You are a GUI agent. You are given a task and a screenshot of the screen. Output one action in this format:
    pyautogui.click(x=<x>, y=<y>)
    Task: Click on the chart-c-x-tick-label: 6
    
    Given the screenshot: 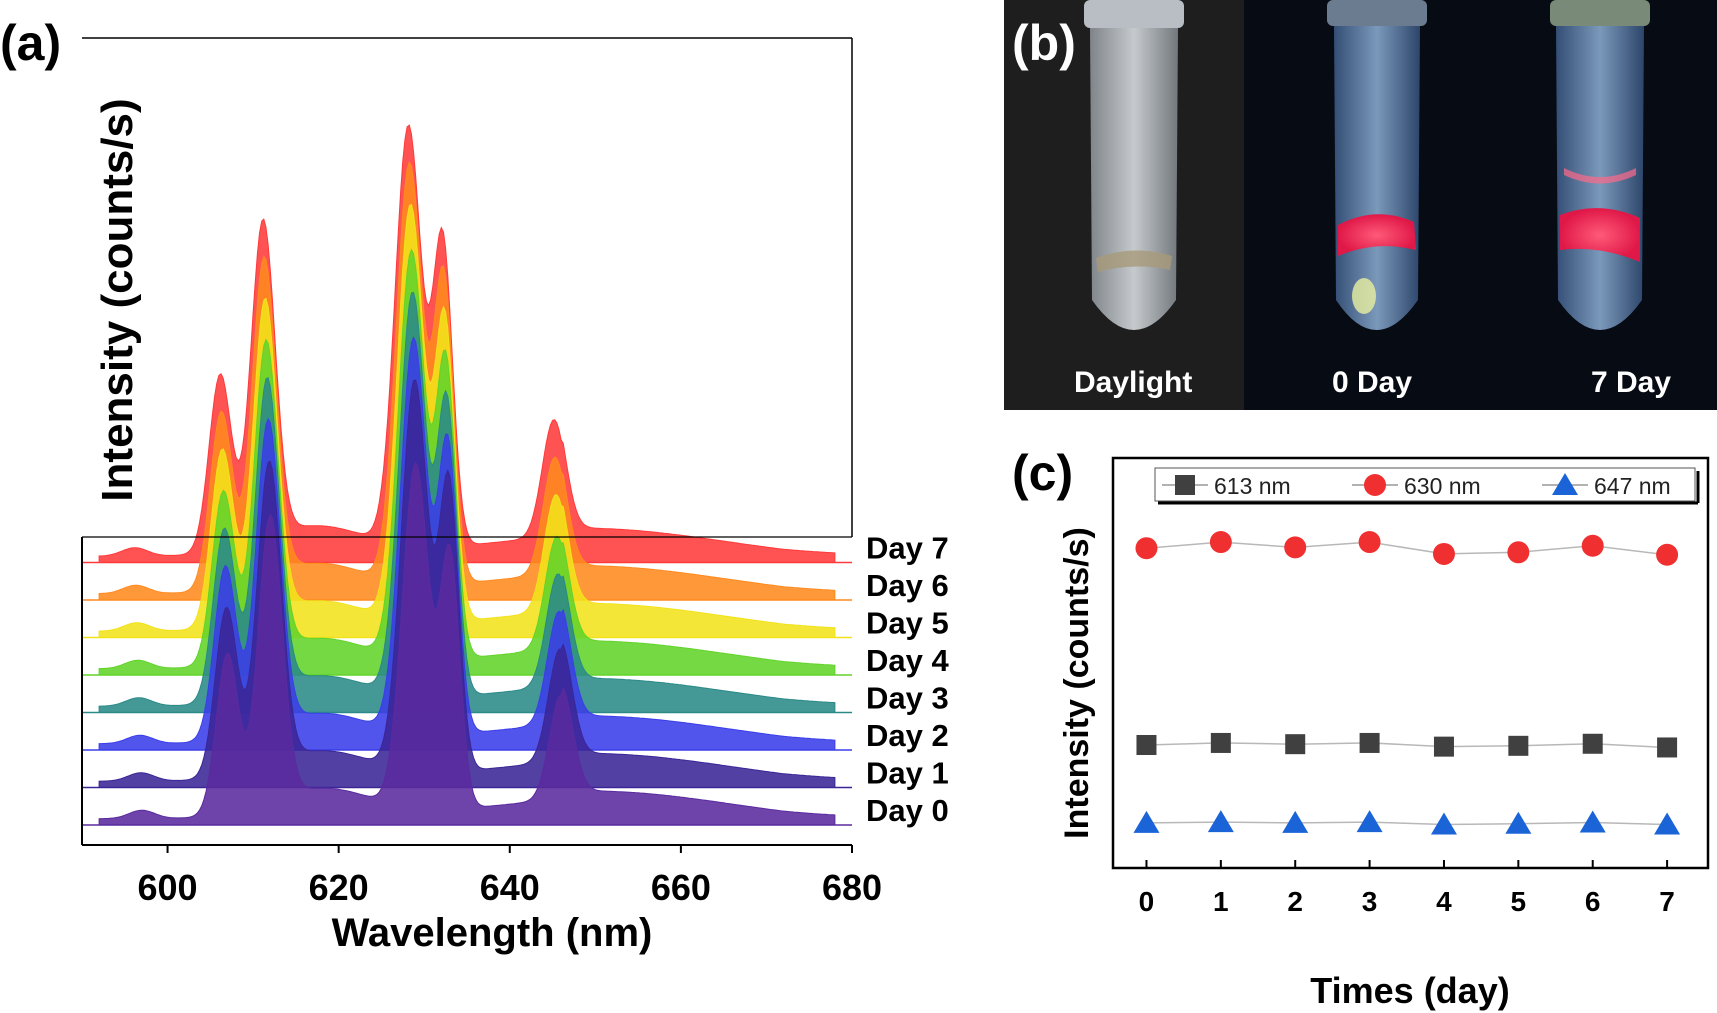 What is the action you would take?
    pyautogui.click(x=1593, y=901)
    